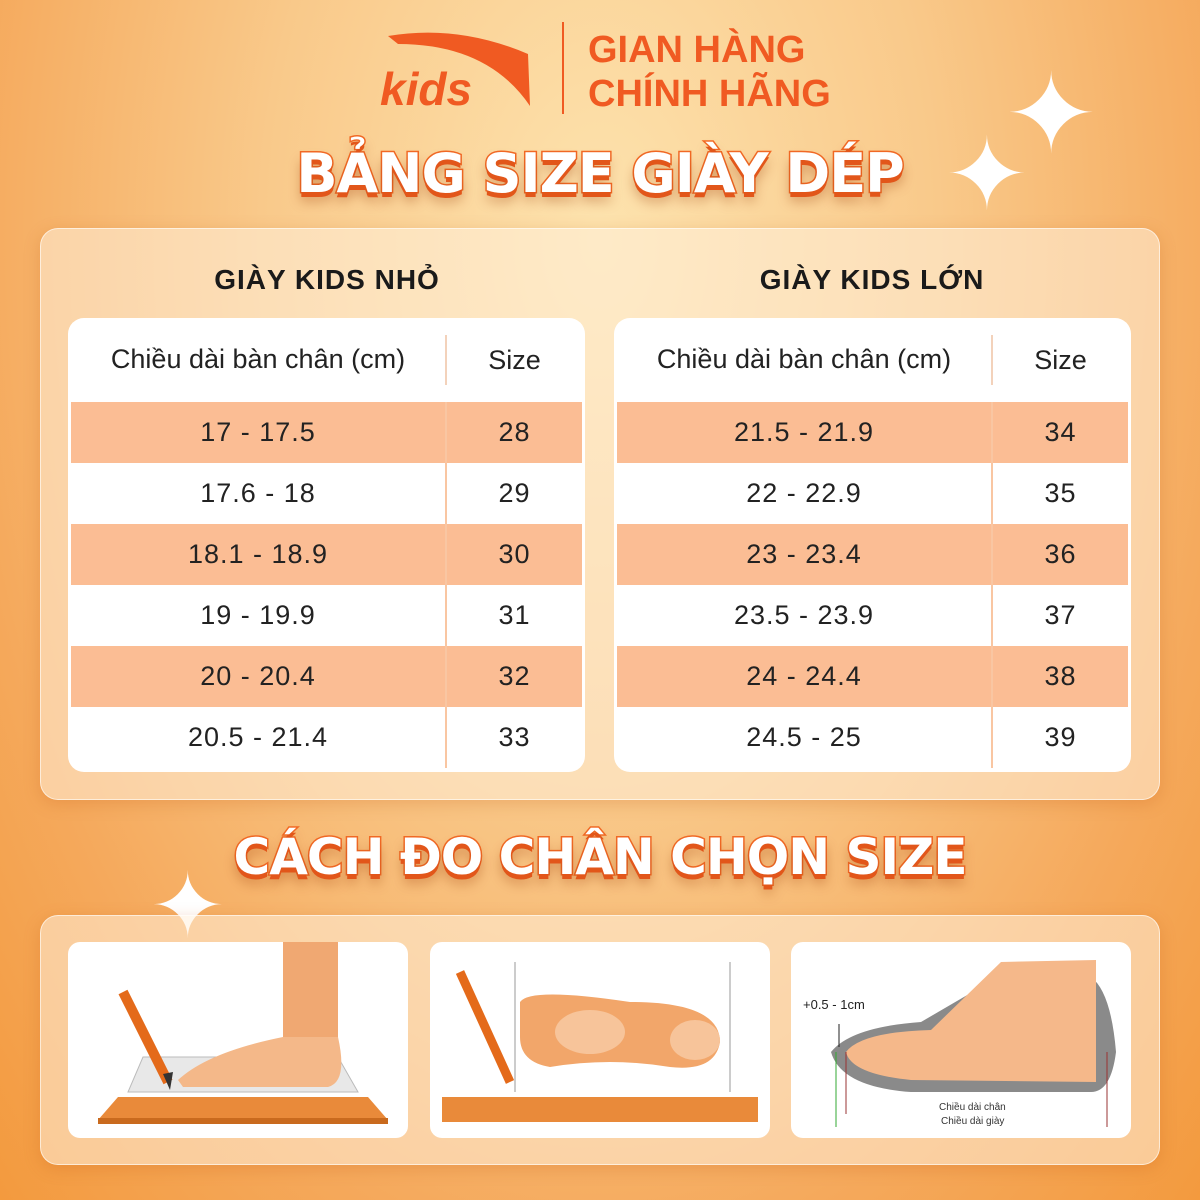  I want to click on cell-length: 19 - 19.9, so click(259, 615).